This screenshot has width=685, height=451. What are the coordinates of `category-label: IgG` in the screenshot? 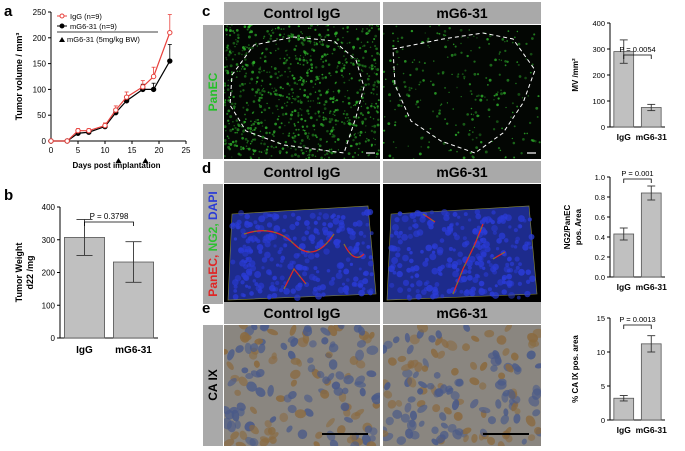 It's located at (624, 287).